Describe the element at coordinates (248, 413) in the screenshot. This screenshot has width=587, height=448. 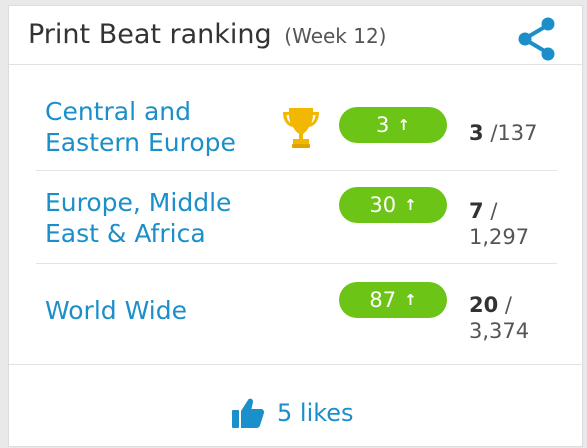
I see `thumbs-up-icon` at that location.